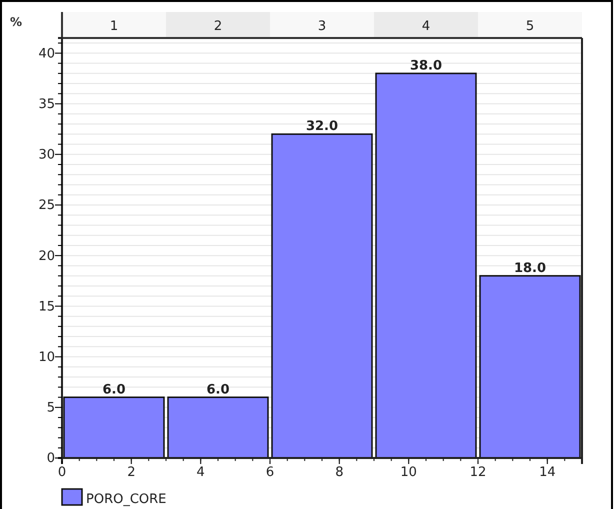 Image resolution: width=615 pixels, height=509 pixels. Describe the element at coordinates (46, 306) in the screenshot. I see `y-tick-label: 15` at that location.